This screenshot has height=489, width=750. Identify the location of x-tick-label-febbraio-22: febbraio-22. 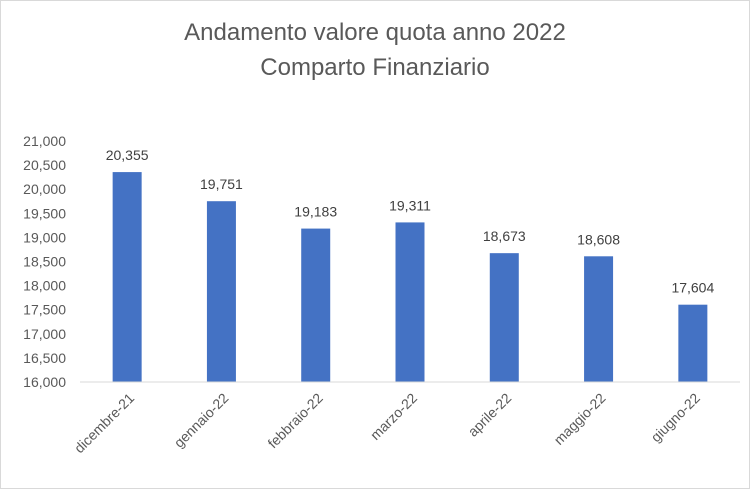
(295, 421).